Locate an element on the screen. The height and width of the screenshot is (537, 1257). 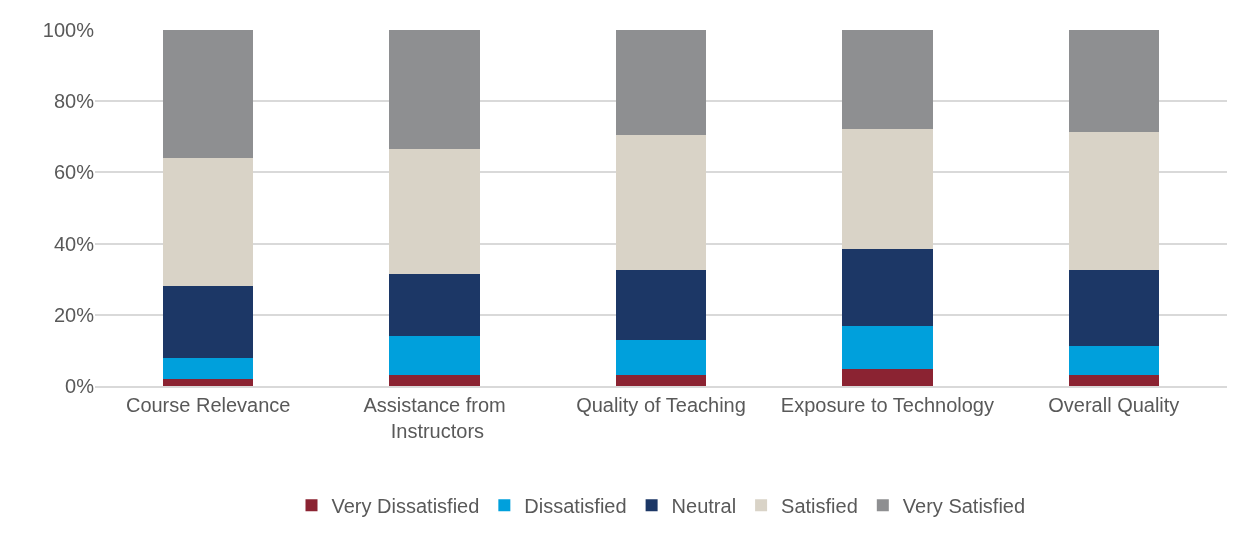
y-tick-label: 100% is located at coordinates (68, 30).